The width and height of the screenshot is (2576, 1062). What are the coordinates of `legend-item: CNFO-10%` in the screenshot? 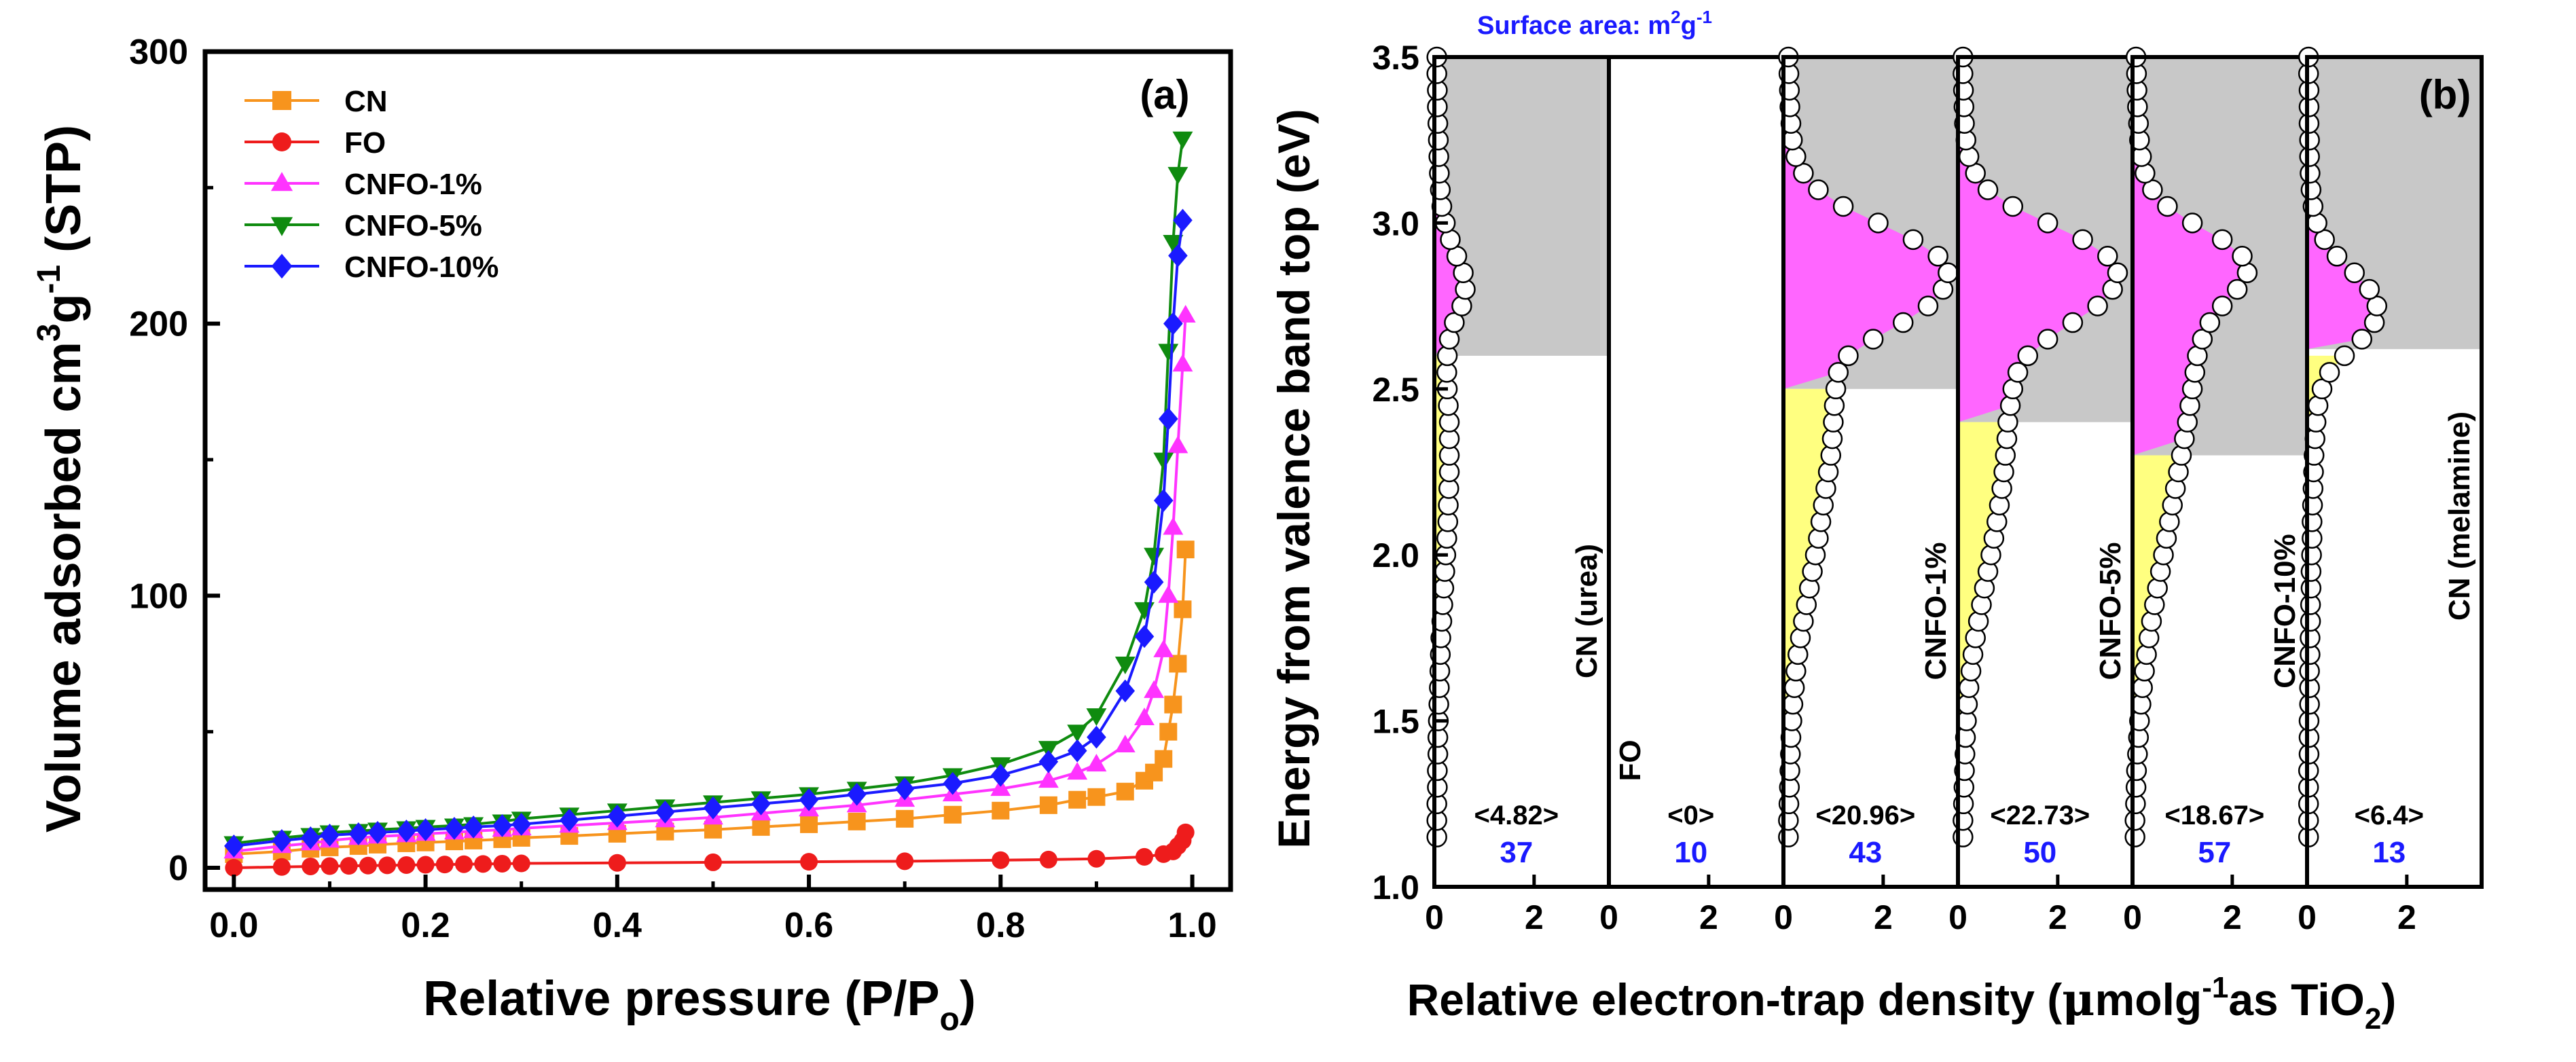 It's located at (371, 267).